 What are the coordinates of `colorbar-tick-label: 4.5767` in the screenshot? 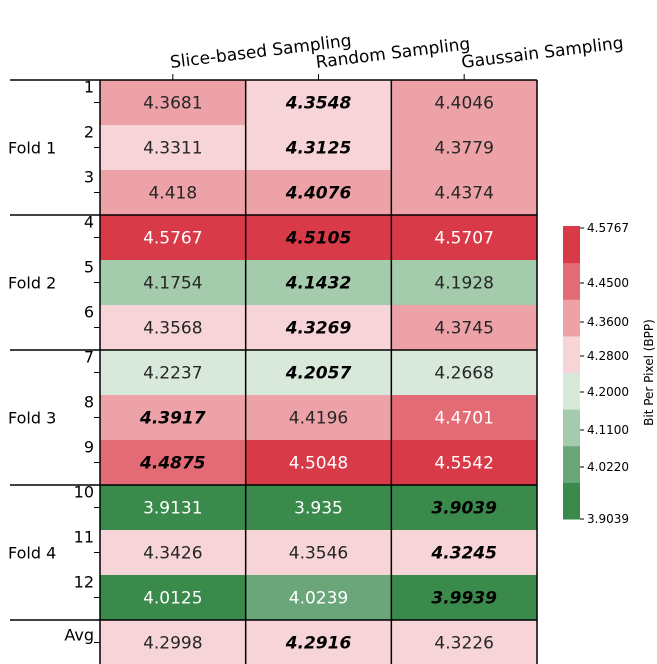 It's located at (608, 228).